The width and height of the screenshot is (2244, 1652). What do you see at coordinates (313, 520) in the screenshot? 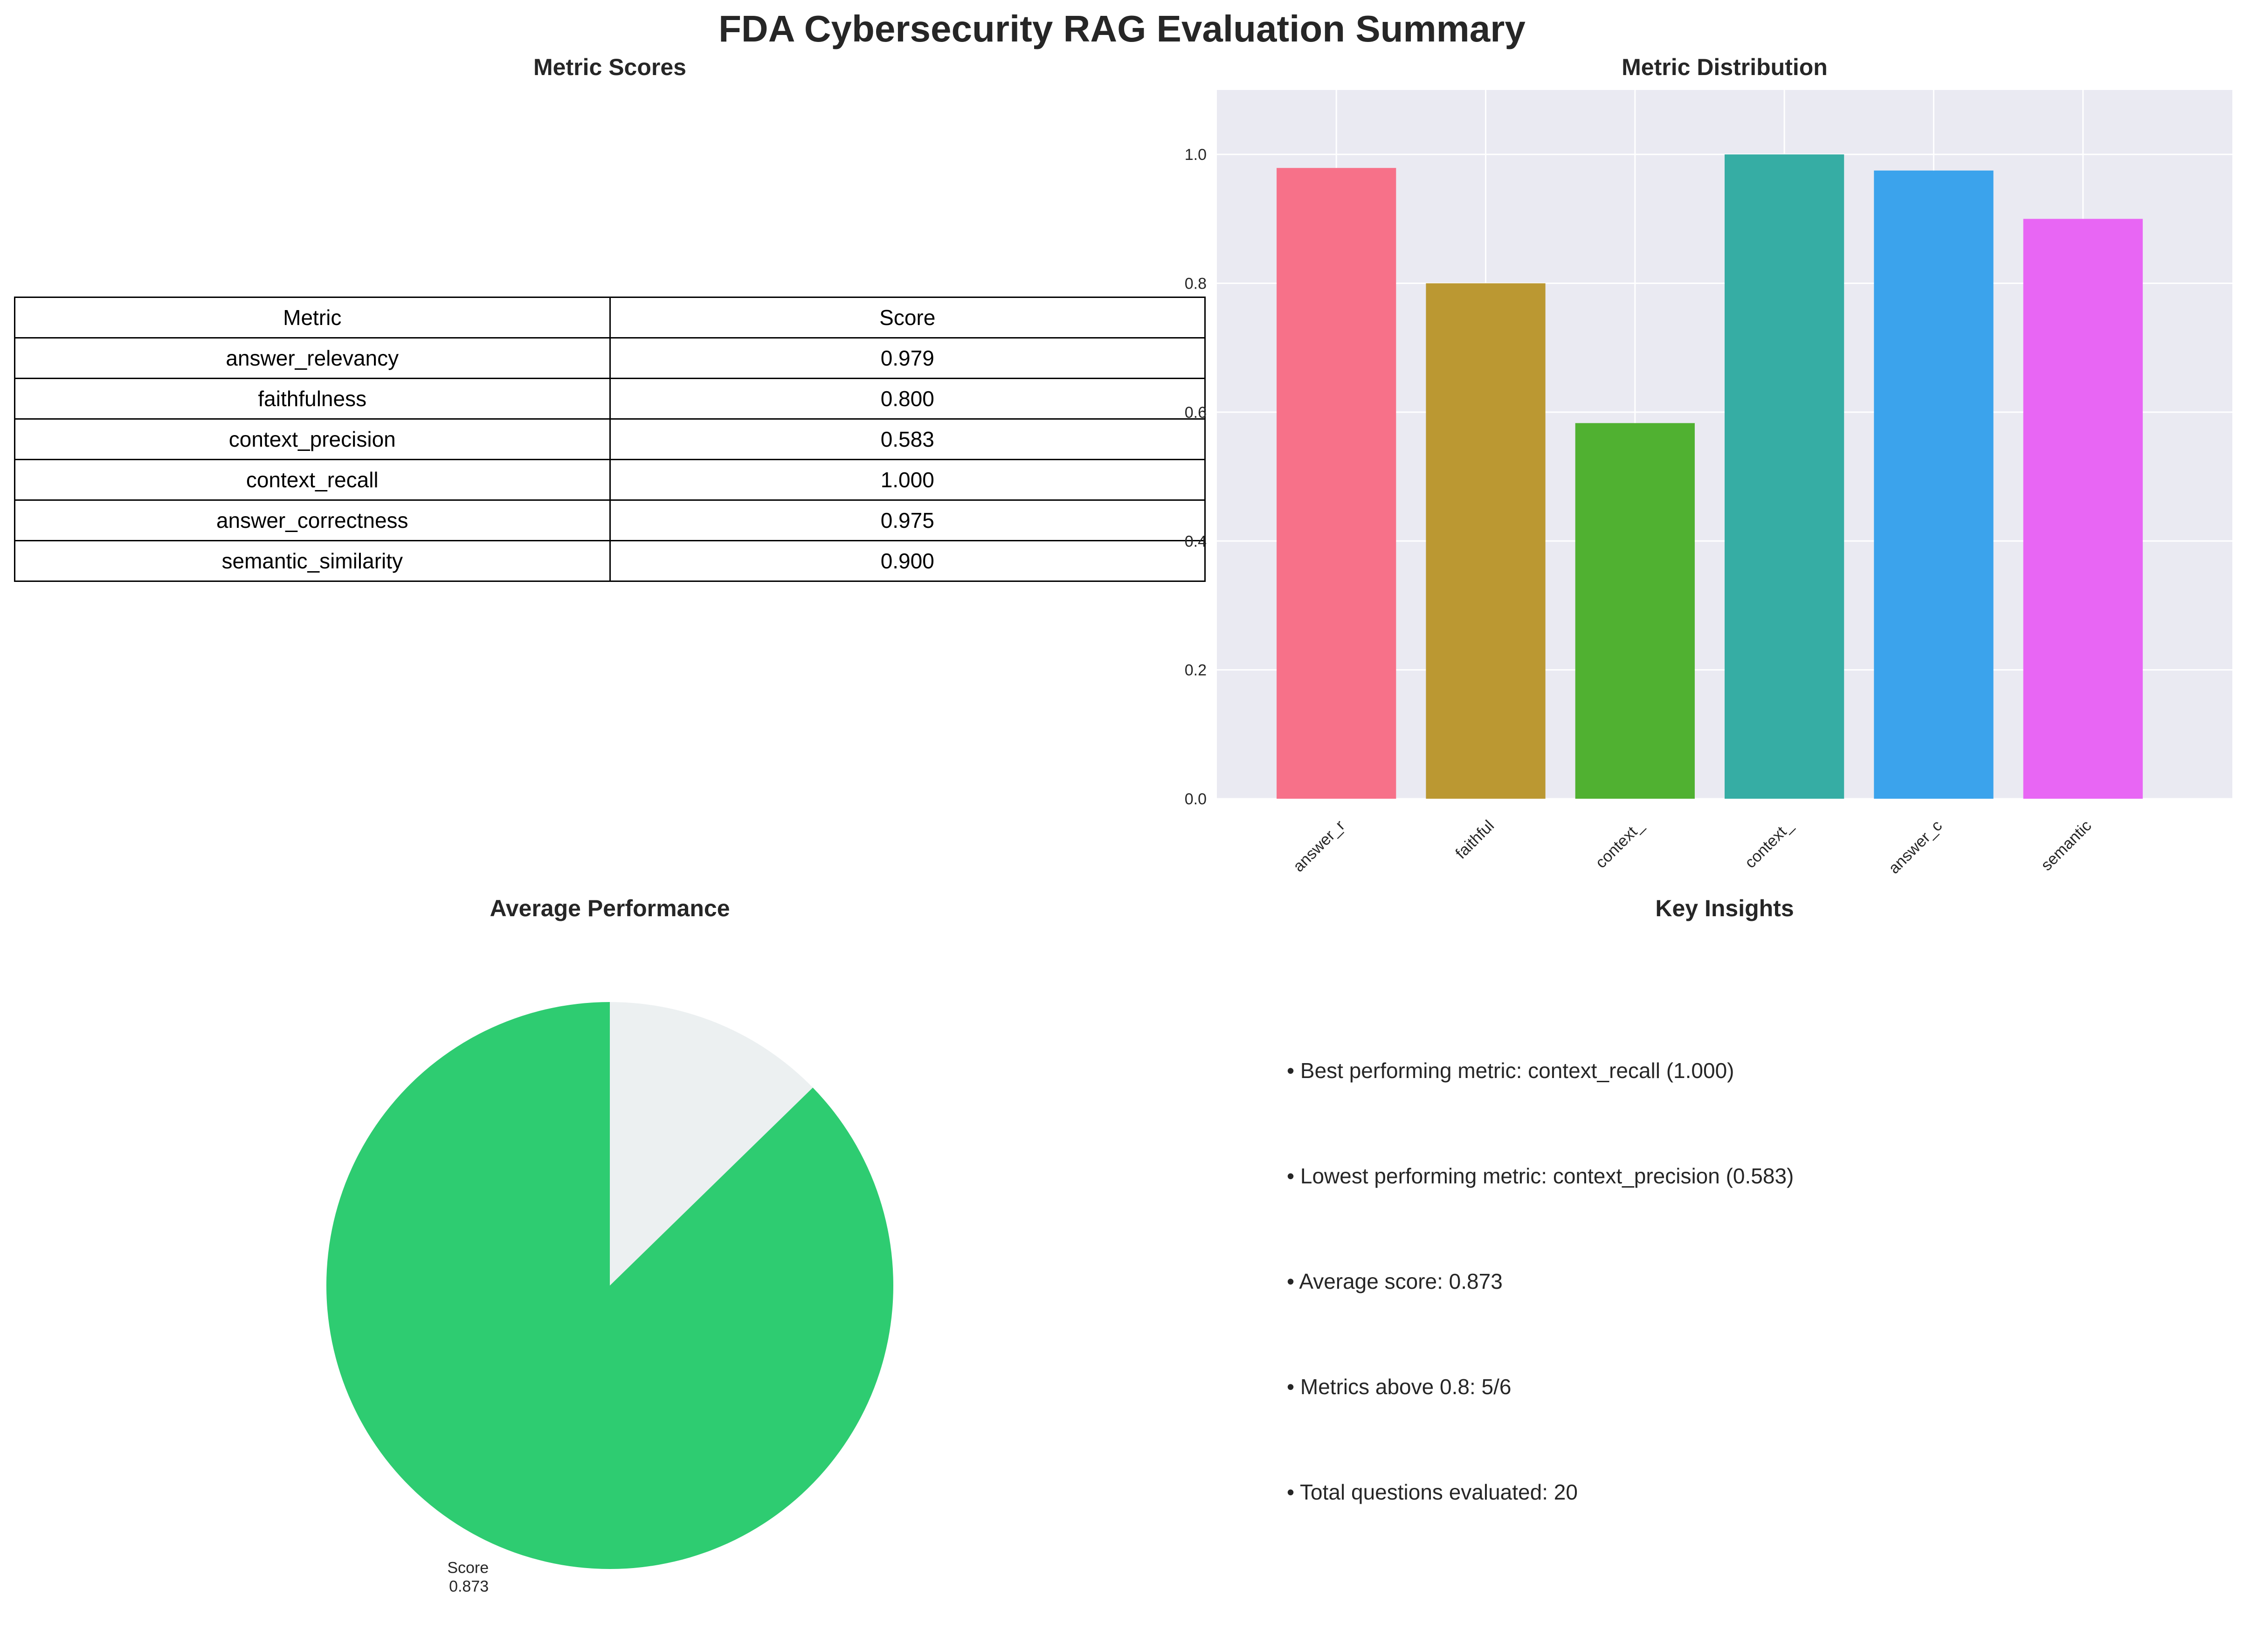
I see `table-cell-metric: answer_correctness` at bounding box center [313, 520].